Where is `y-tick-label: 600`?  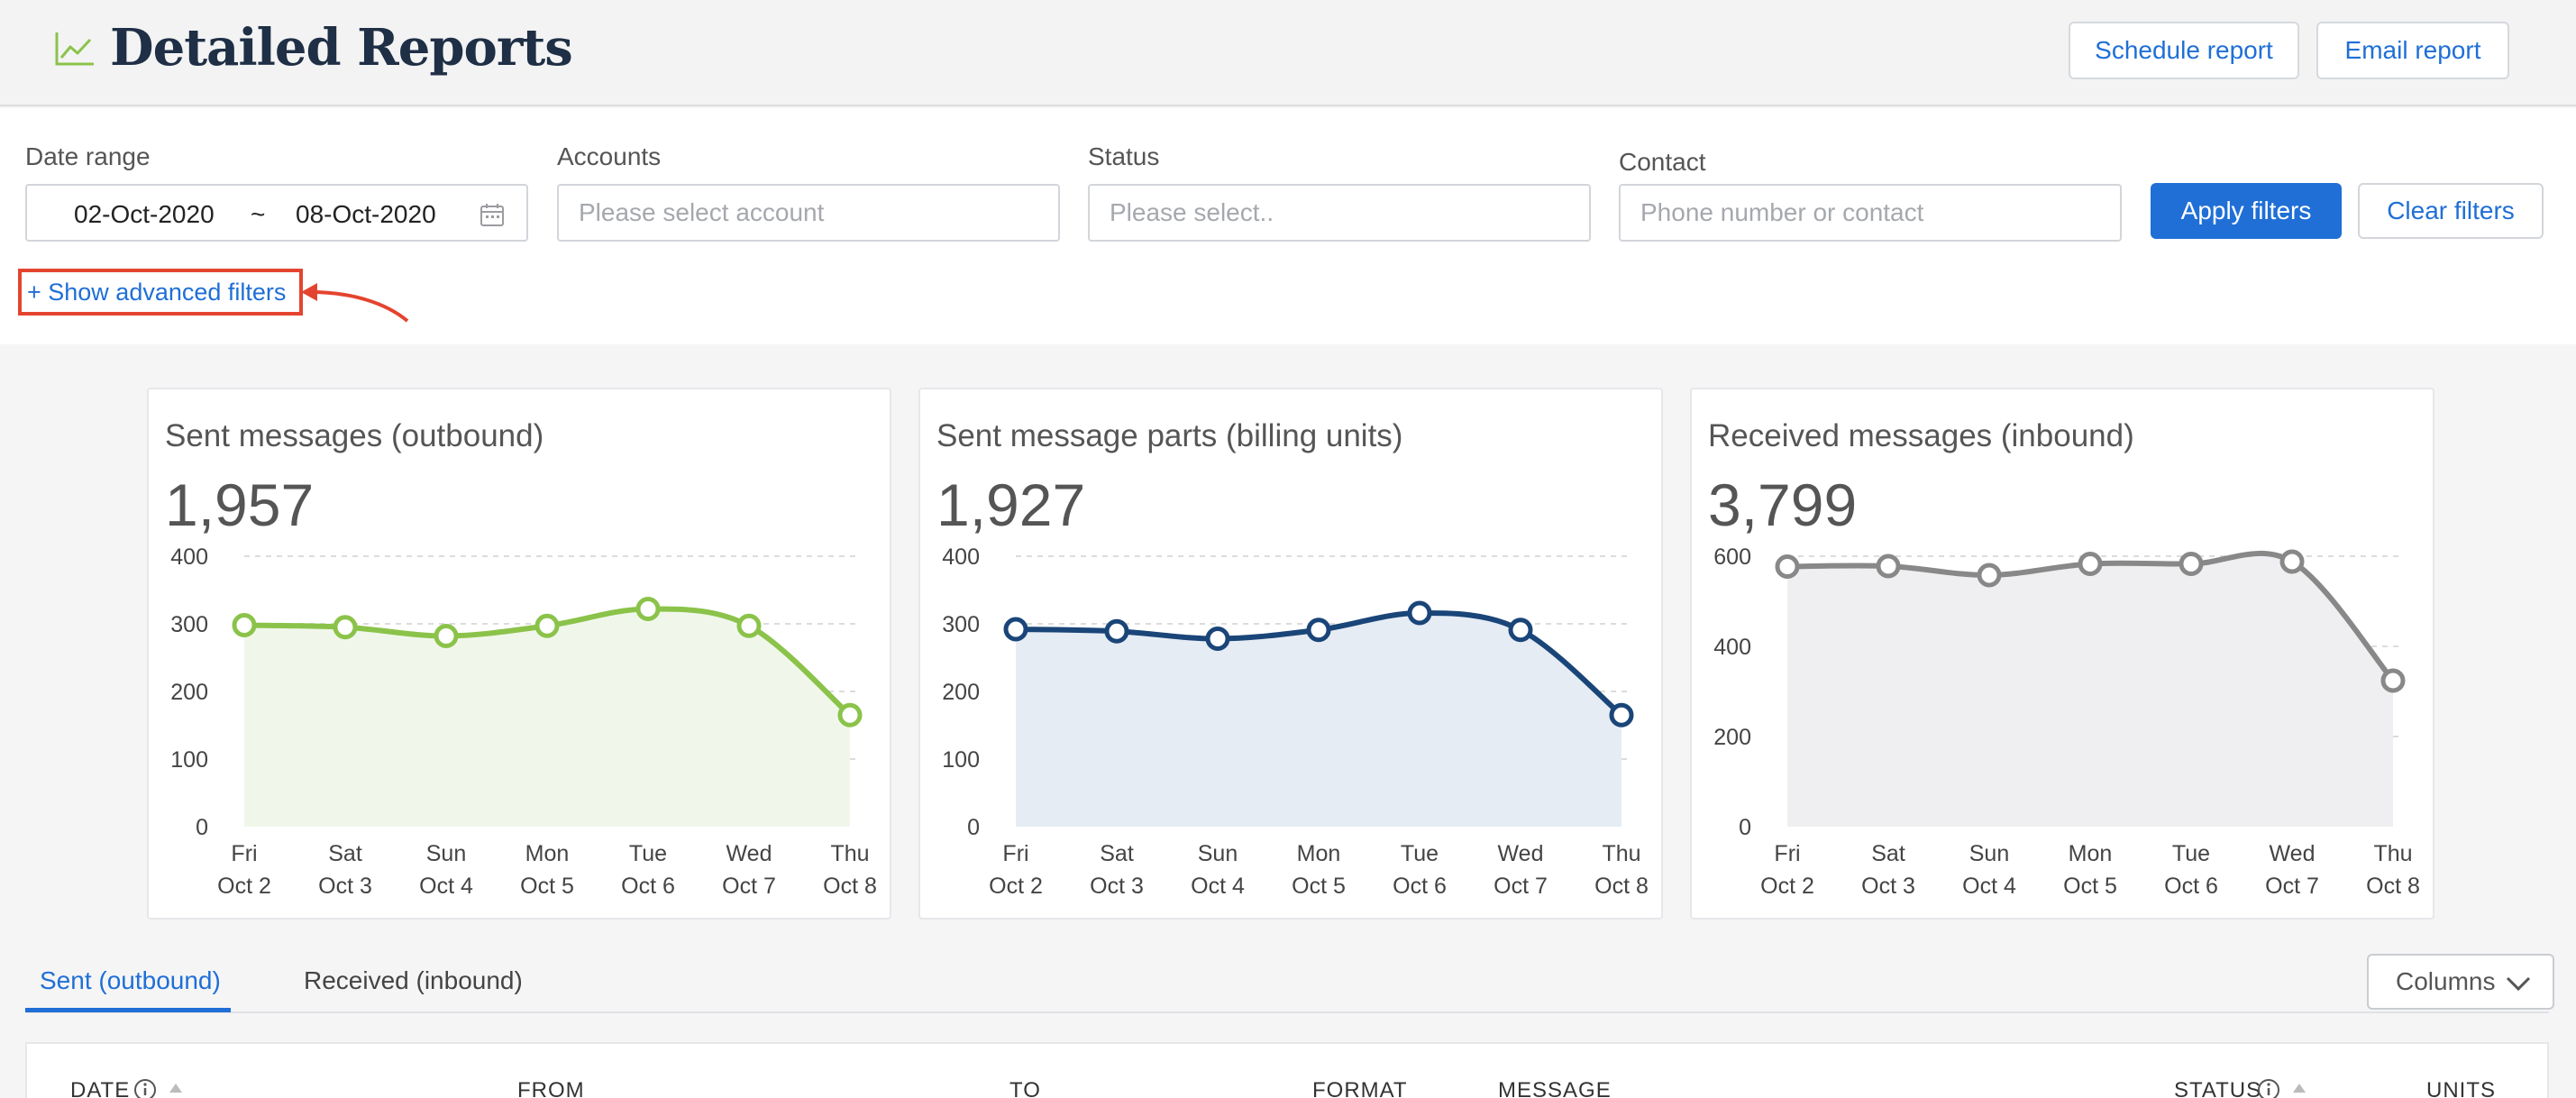
y-tick-label: 600 is located at coordinates (1732, 557).